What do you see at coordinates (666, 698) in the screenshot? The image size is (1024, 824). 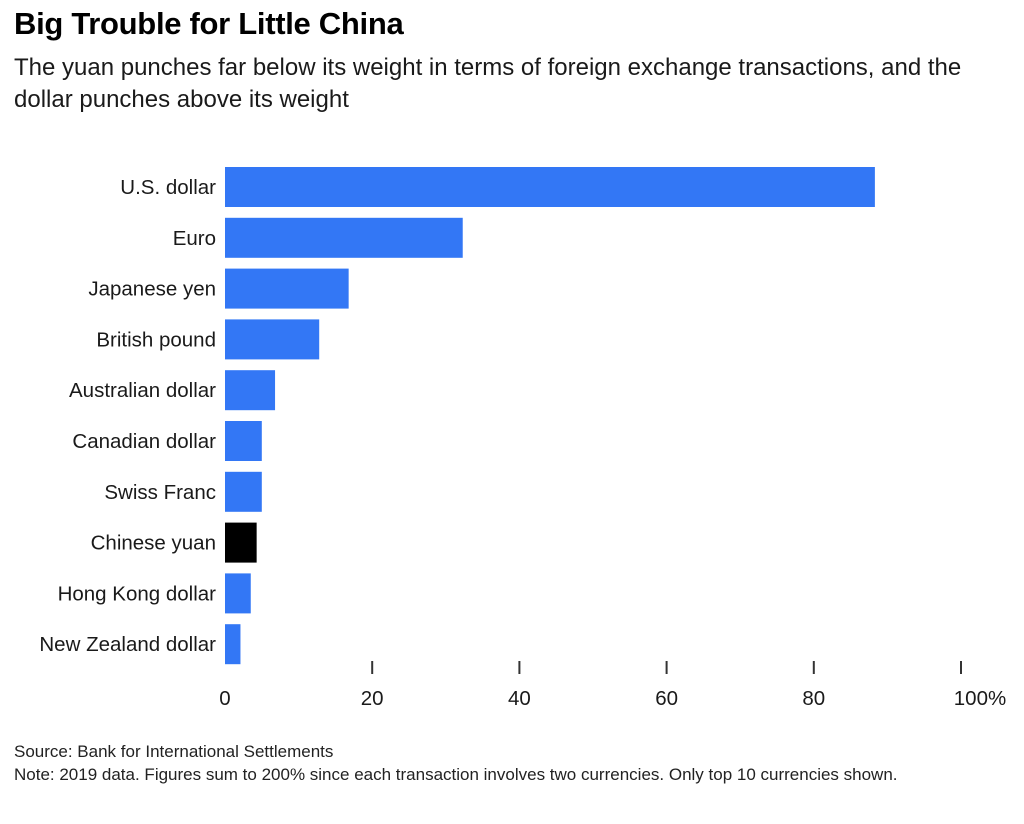 I see `x-tick-label: 60` at bounding box center [666, 698].